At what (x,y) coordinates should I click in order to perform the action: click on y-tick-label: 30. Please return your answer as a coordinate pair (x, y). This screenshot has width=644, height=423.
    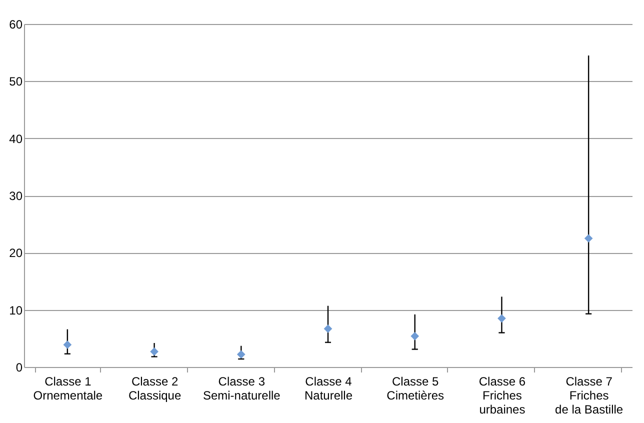
    Looking at the image, I should click on (16, 196).